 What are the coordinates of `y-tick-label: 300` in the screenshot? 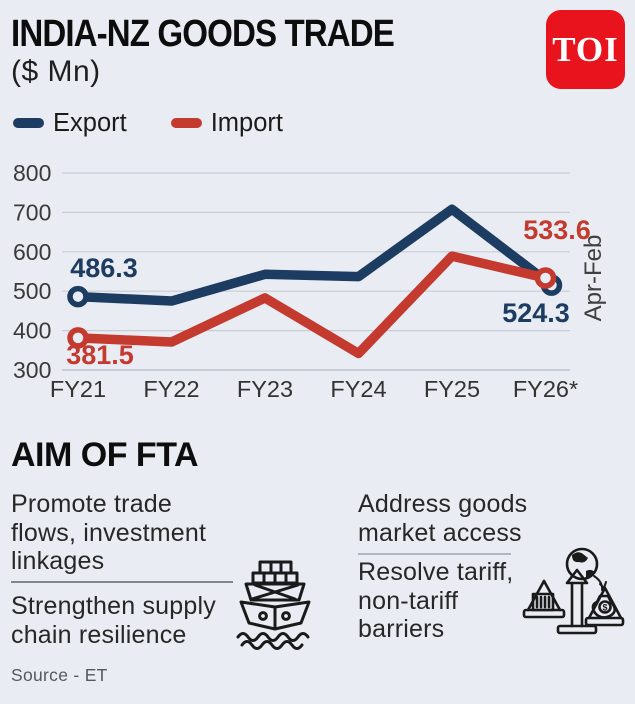 It's located at (32, 370).